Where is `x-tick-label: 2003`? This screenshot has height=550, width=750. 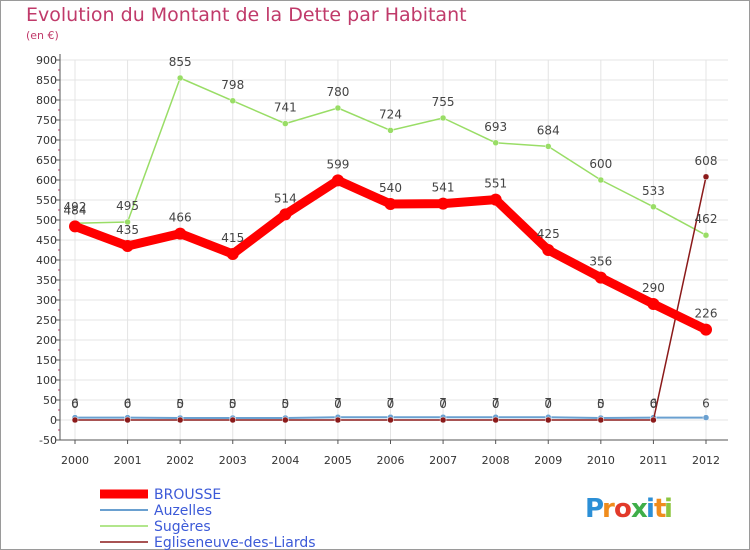
x-tick-label: 2003 is located at coordinates (233, 460).